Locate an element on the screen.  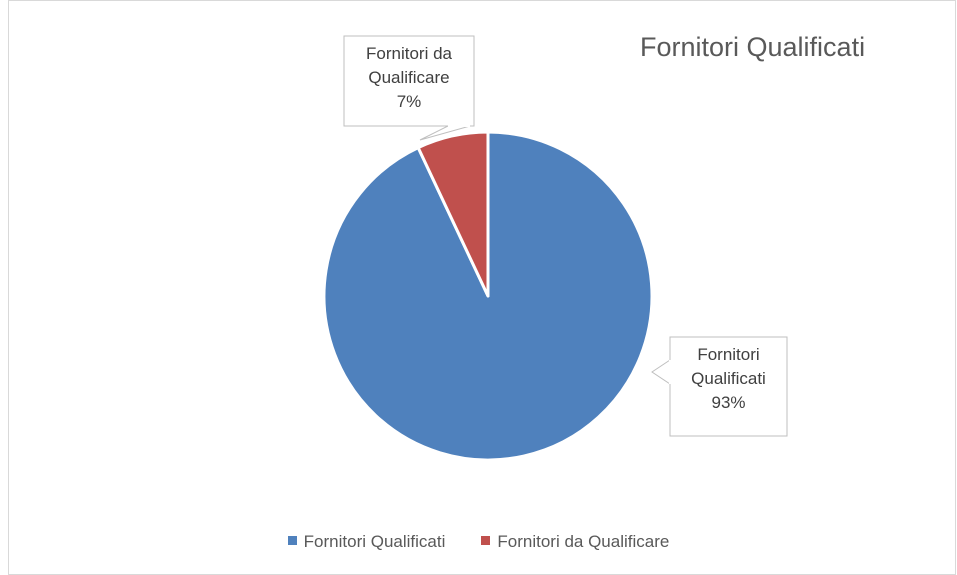
legend-item: Fornitori Qualificati is located at coordinates (366, 542).